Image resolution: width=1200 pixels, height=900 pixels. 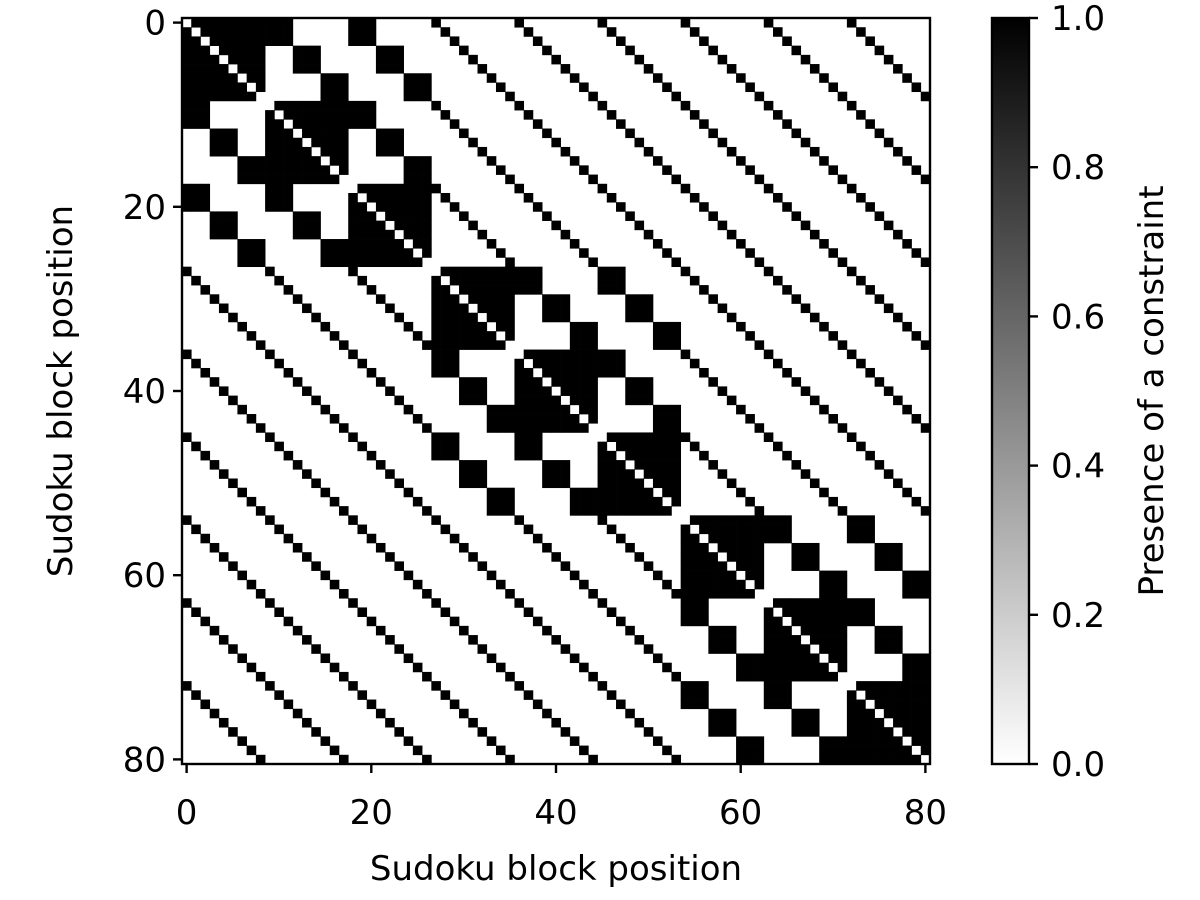 What do you see at coordinates (144, 208) in the screenshot?
I see `y-tick-label: 20` at bounding box center [144, 208].